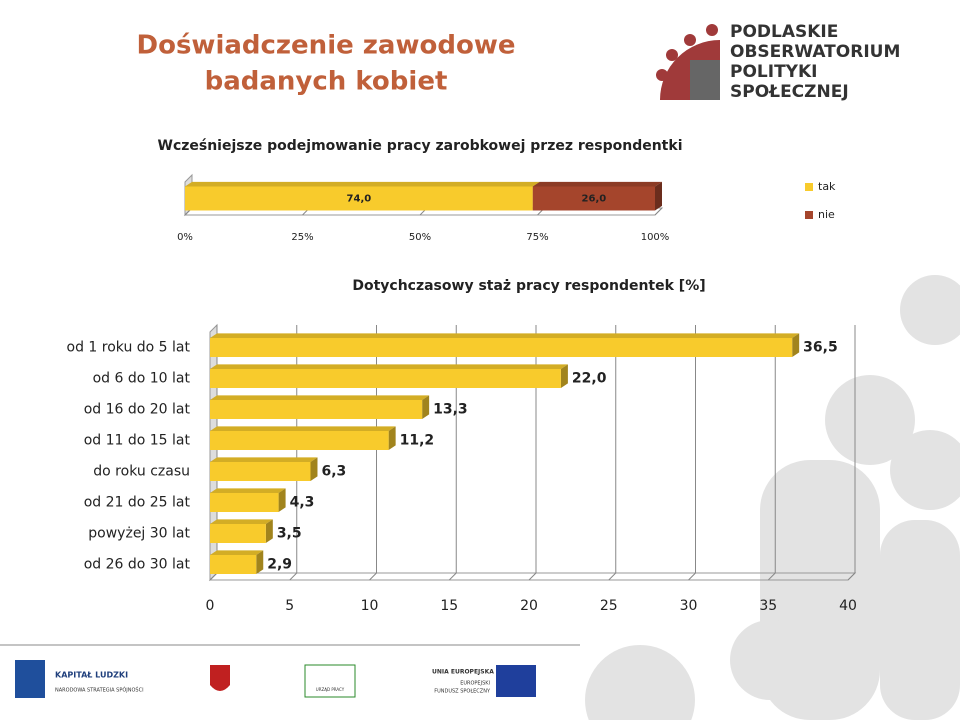 This screenshot has height=720, width=960. I want to click on x-tick-label: 20, so click(529, 606).